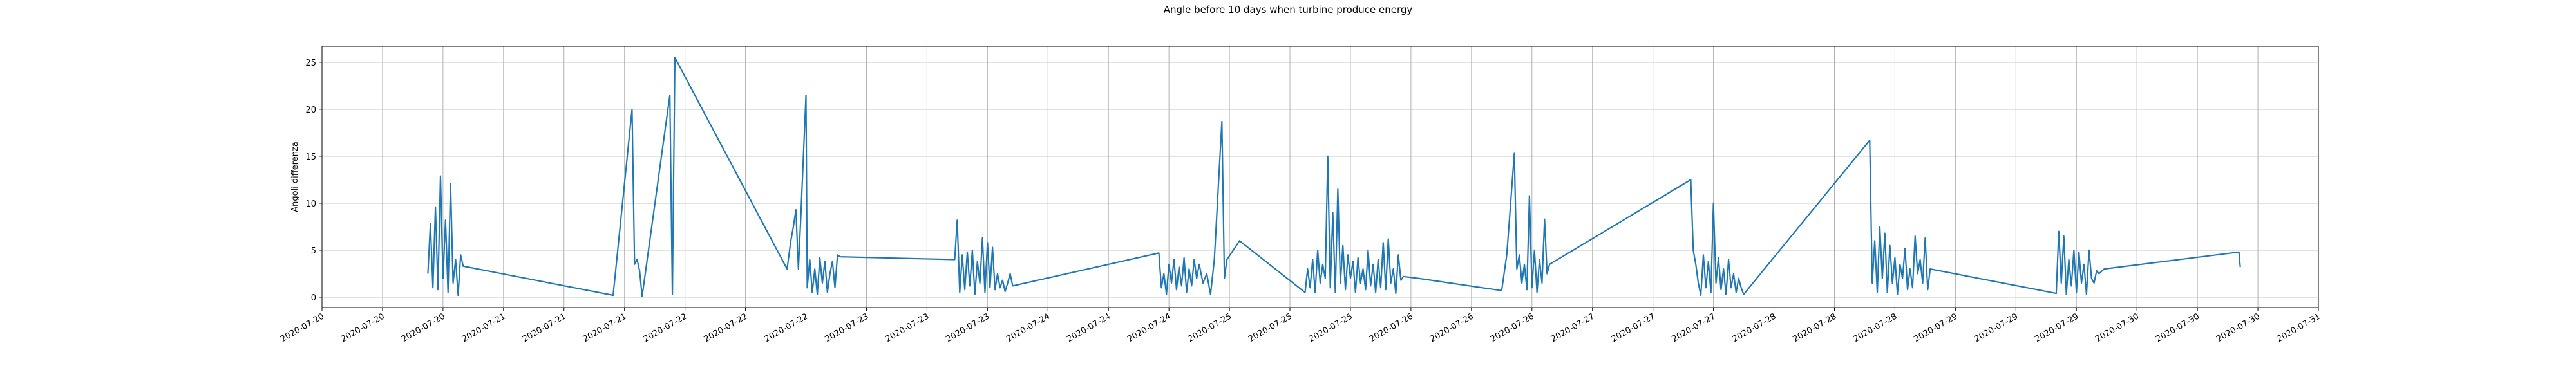 The image size is (2576, 386). Describe the element at coordinates (310, 63) in the screenshot. I see `y-tick-label: 25` at that location.